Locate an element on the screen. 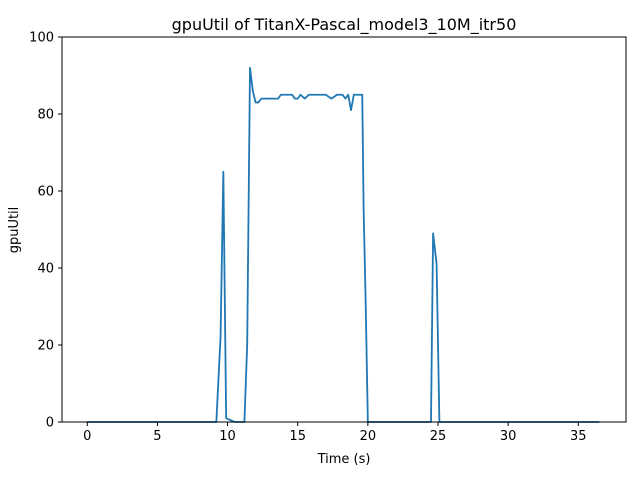  x-tick-label: 30 is located at coordinates (508, 436).